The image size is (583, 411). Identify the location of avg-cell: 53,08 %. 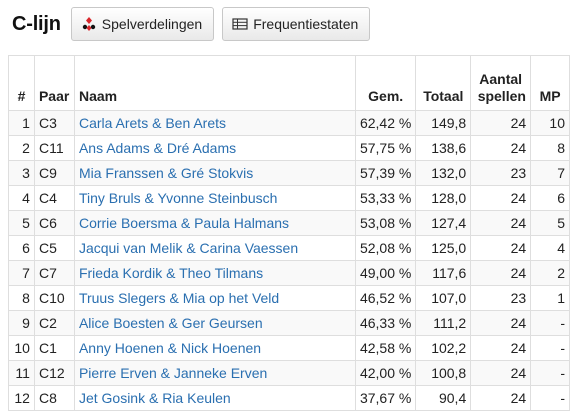
(385, 223).